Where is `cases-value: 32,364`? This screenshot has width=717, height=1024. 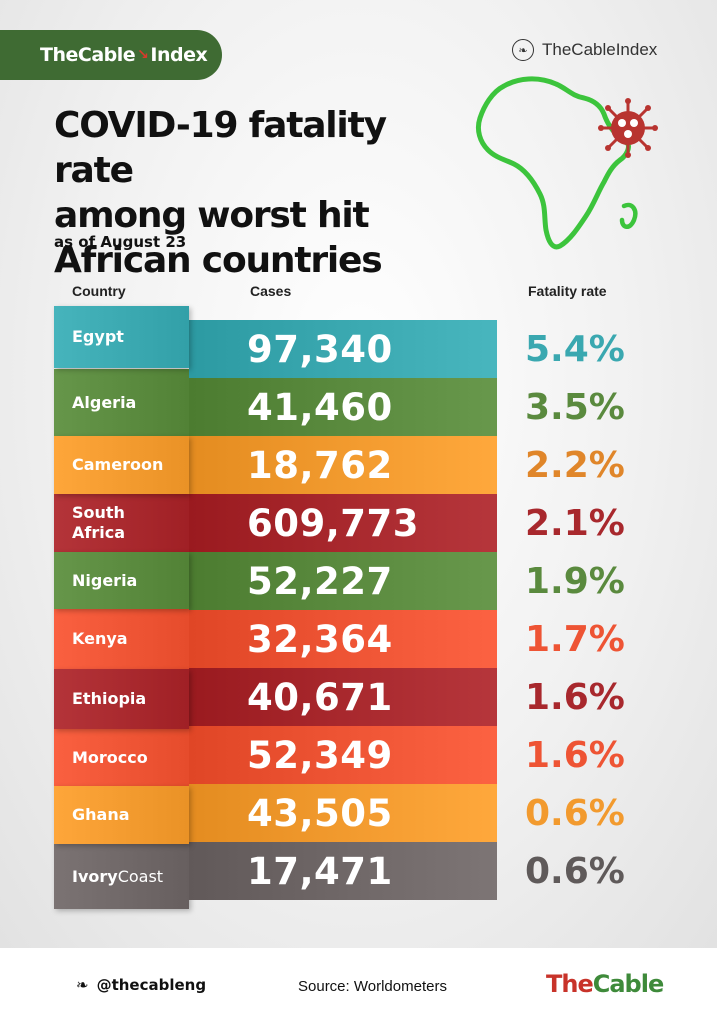 cases-value: 32,364 is located at coordinates (320, 639).